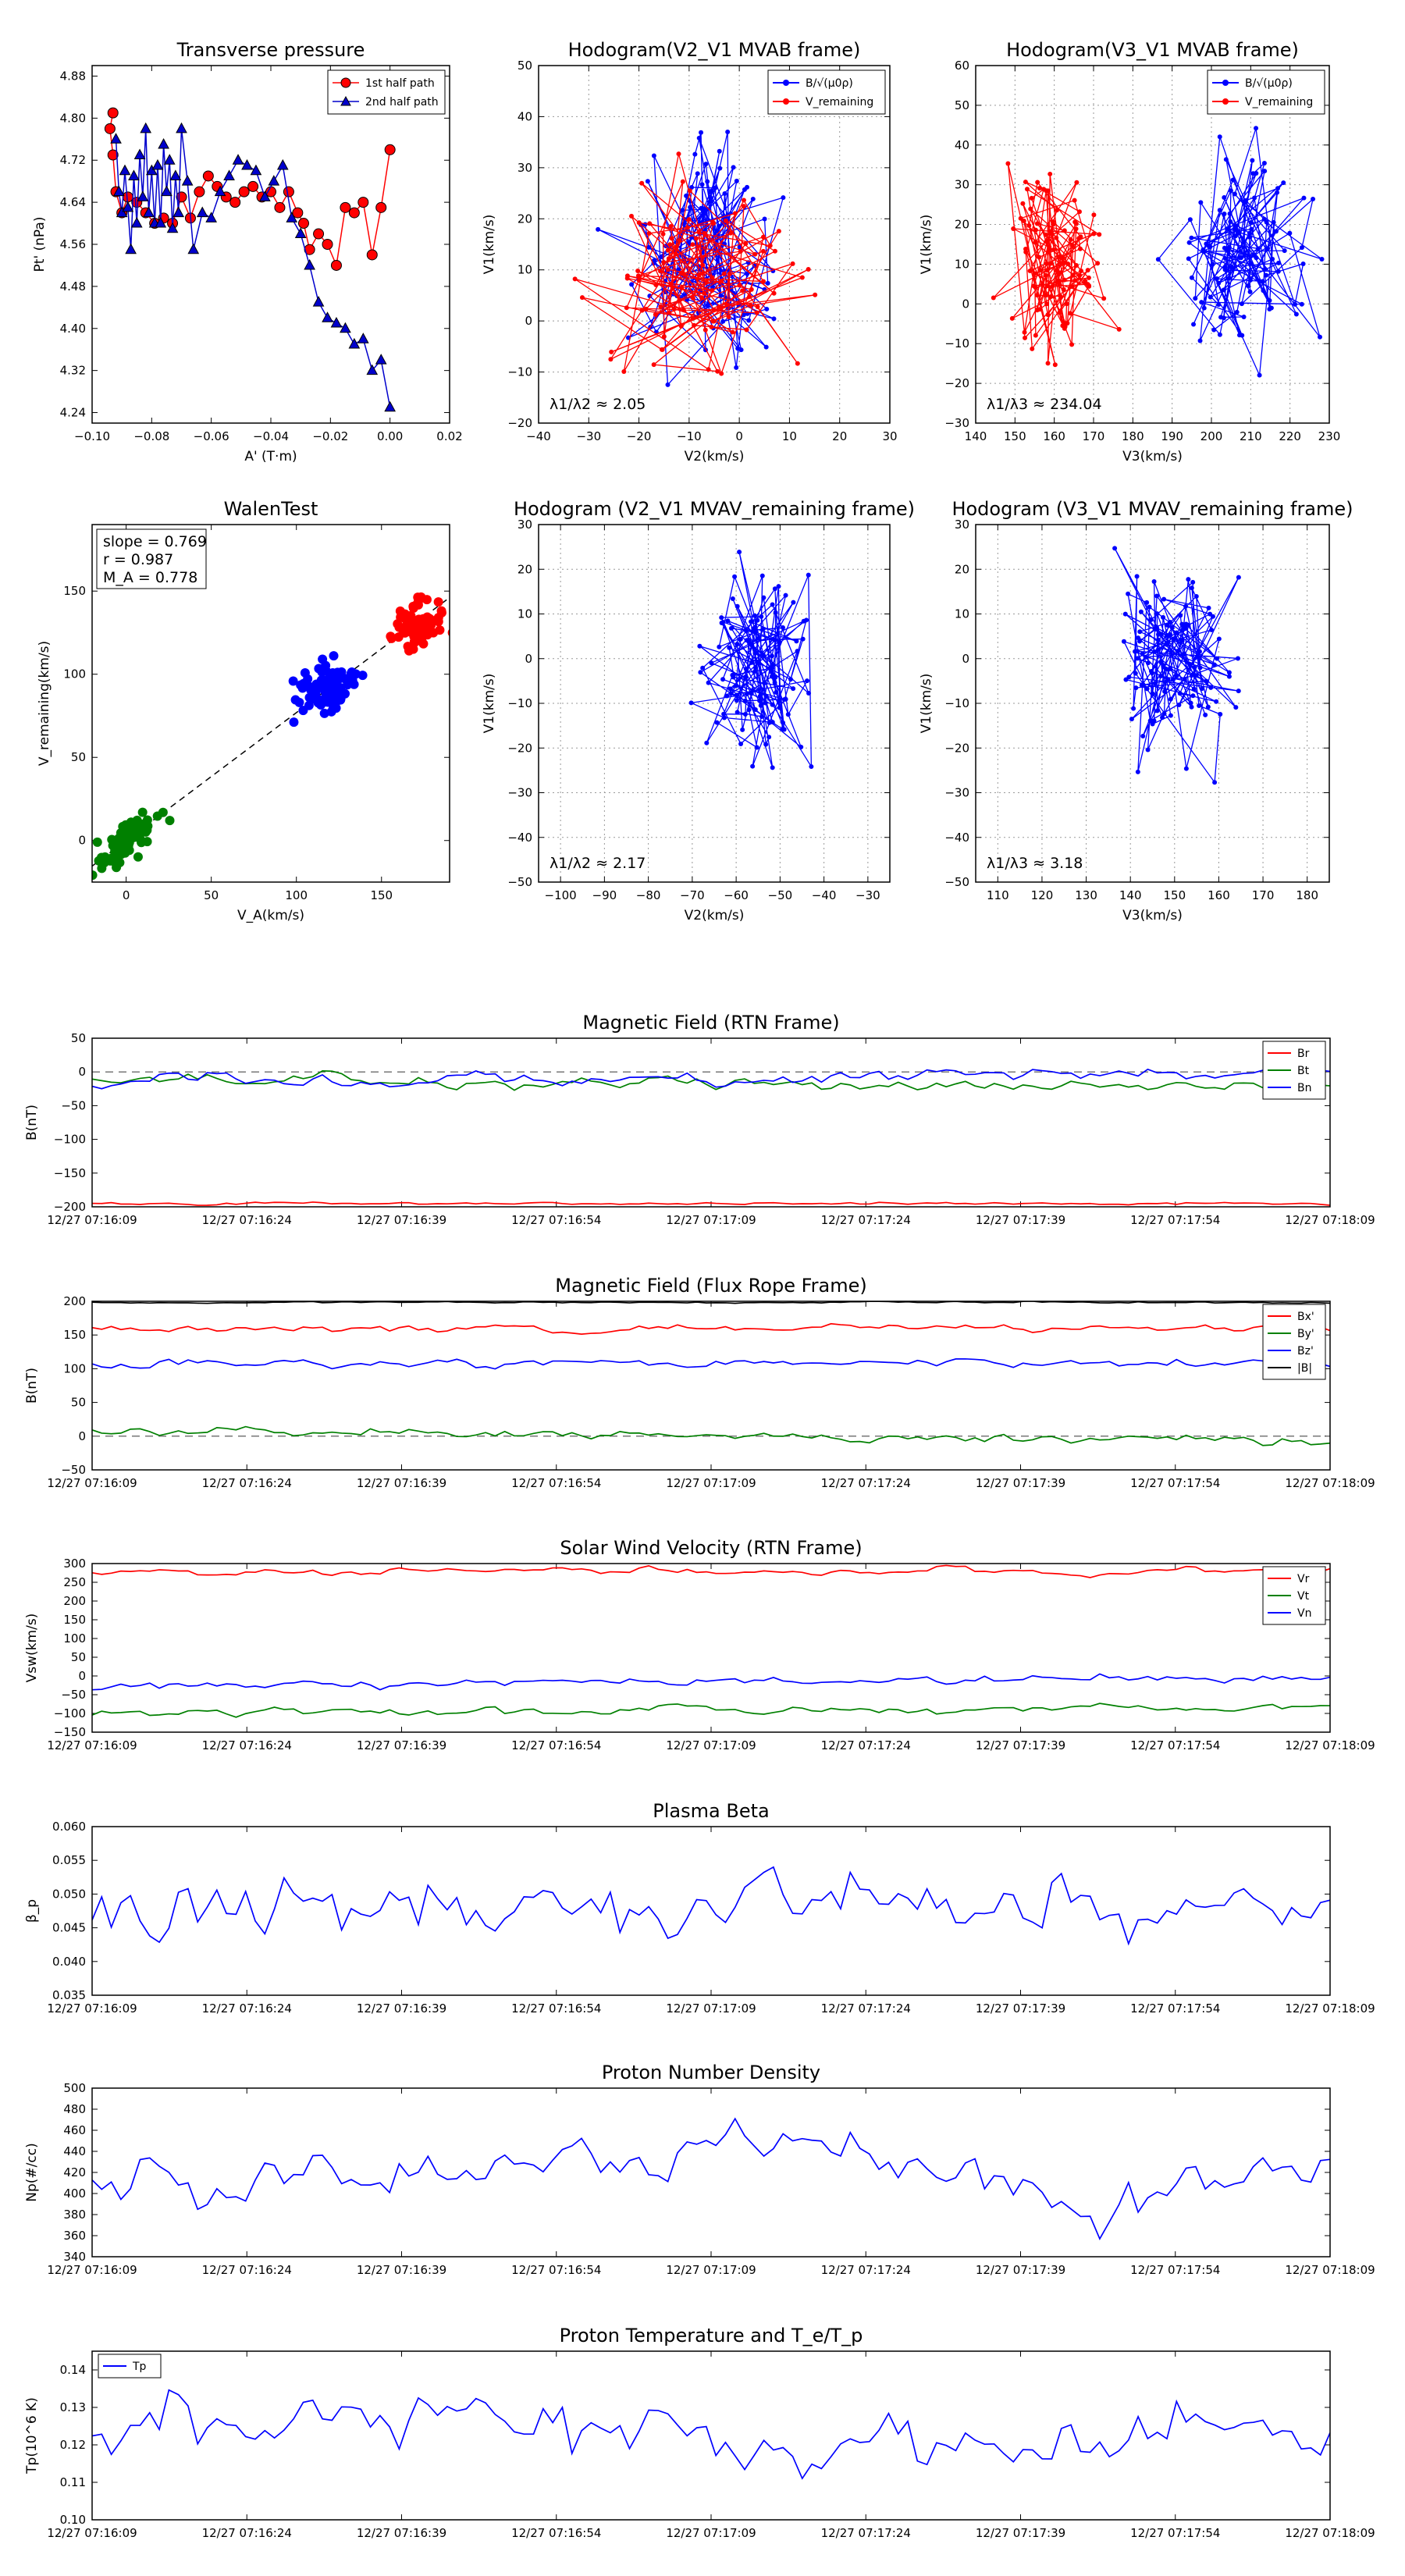 Image resolution: width=1405 pixels, height=2576 pixels. What do you see at coordinates (866, 2270) in the screenshot?
I see `x-tick-label: 12/27 07:17:24` at bounding box center [866, 2270].